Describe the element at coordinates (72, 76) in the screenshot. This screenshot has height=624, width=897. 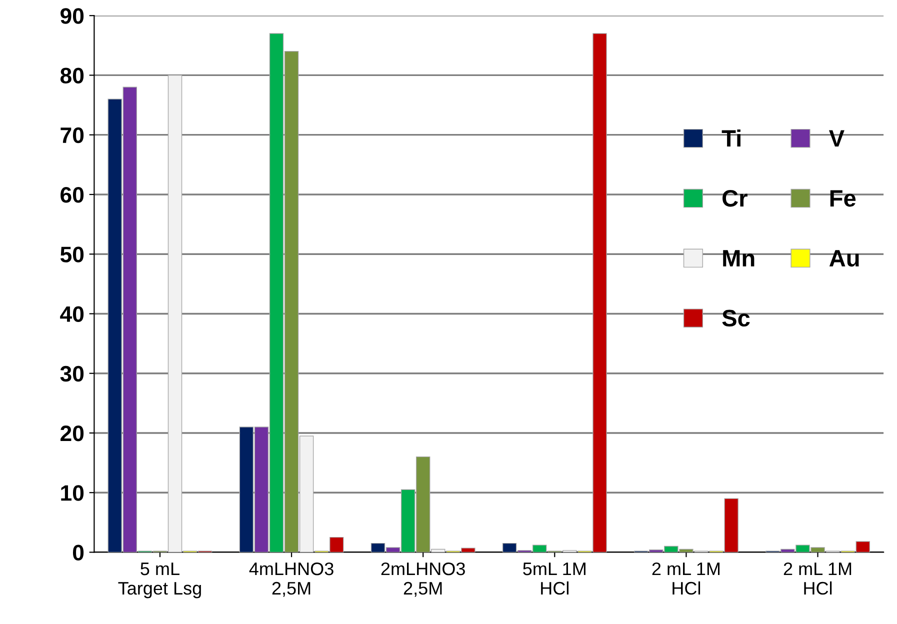
I see `y-tick-label: 80` at that location.